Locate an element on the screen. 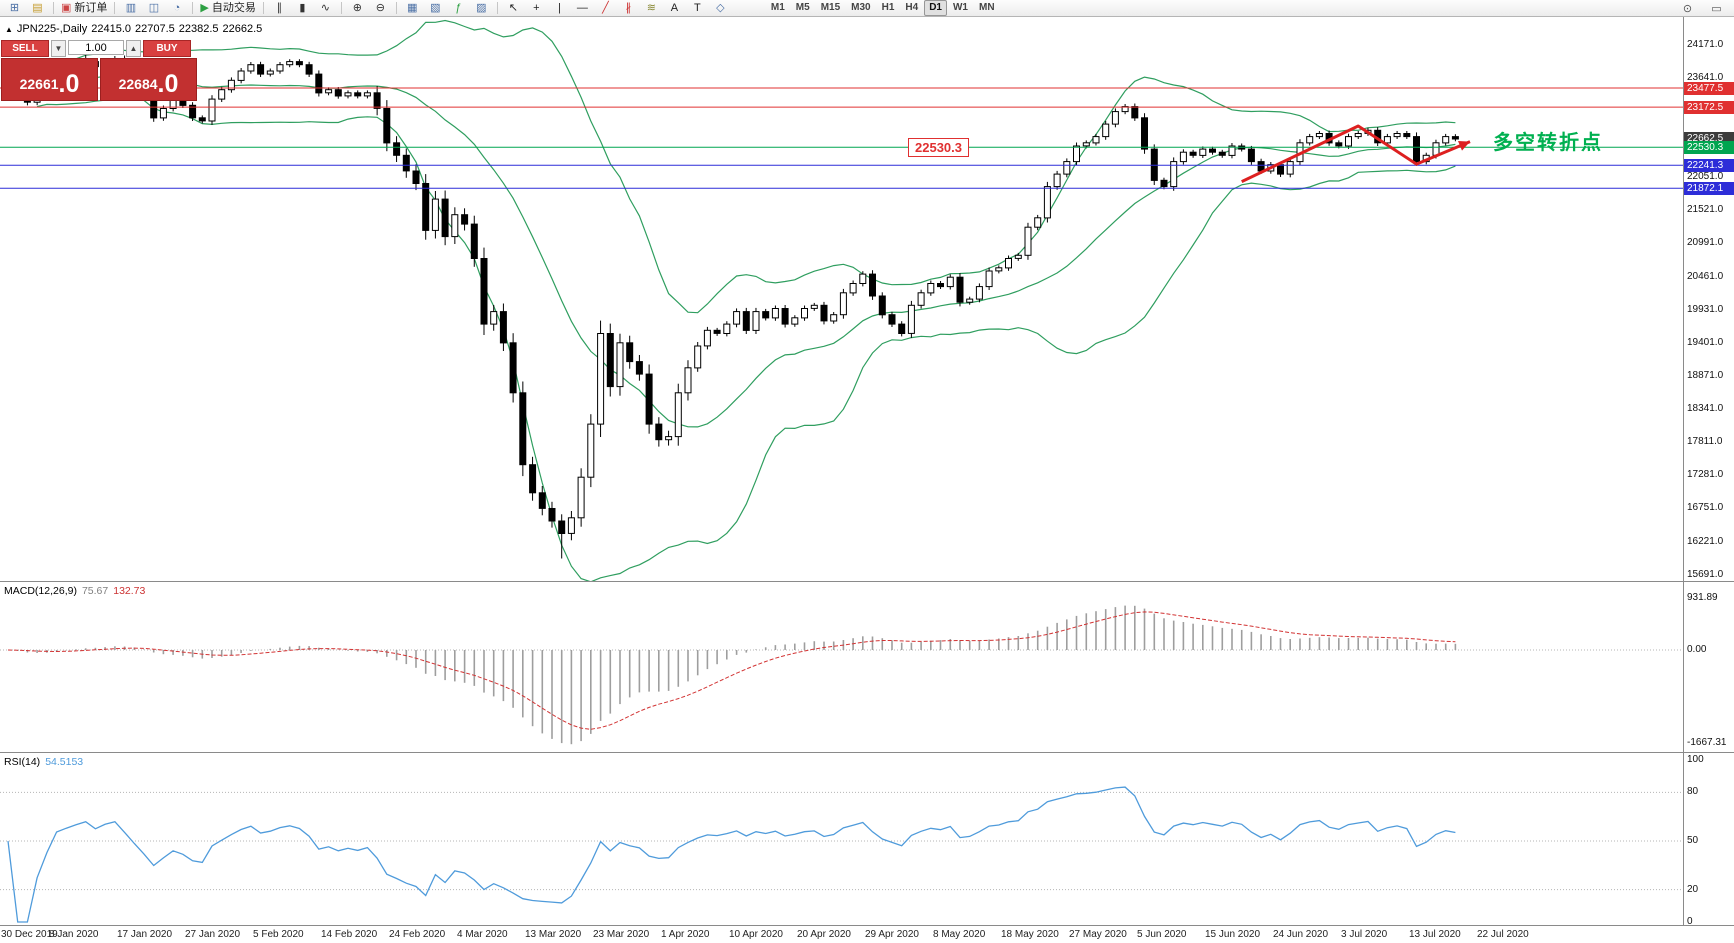  collapse-trade-panel-icon: ▲ is located at coordinates (9, 29).